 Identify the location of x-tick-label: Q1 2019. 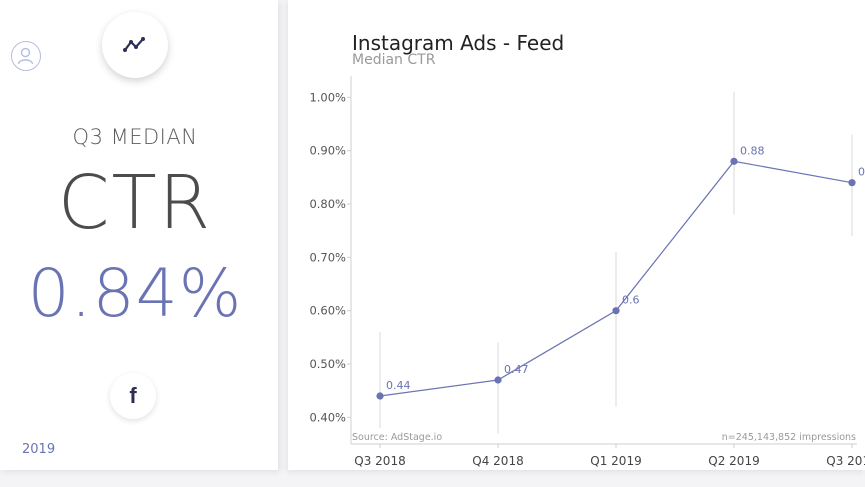
(615, 461).